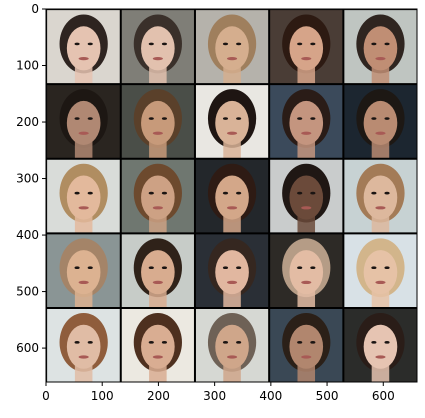  I want to click on face-tile-r1-c2, so click(232, 122).